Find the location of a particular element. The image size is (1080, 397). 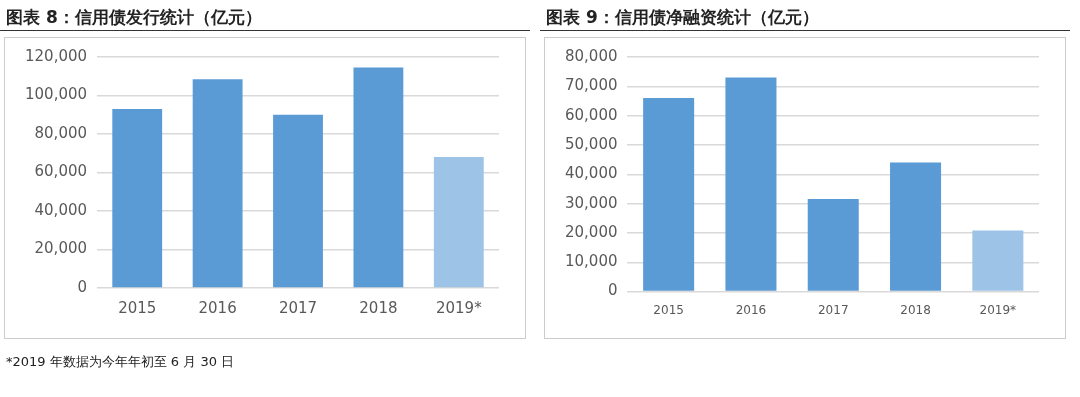

chart-title: 图表 8：信用债发行统计（亿元） is located at coordinates (265, 15).